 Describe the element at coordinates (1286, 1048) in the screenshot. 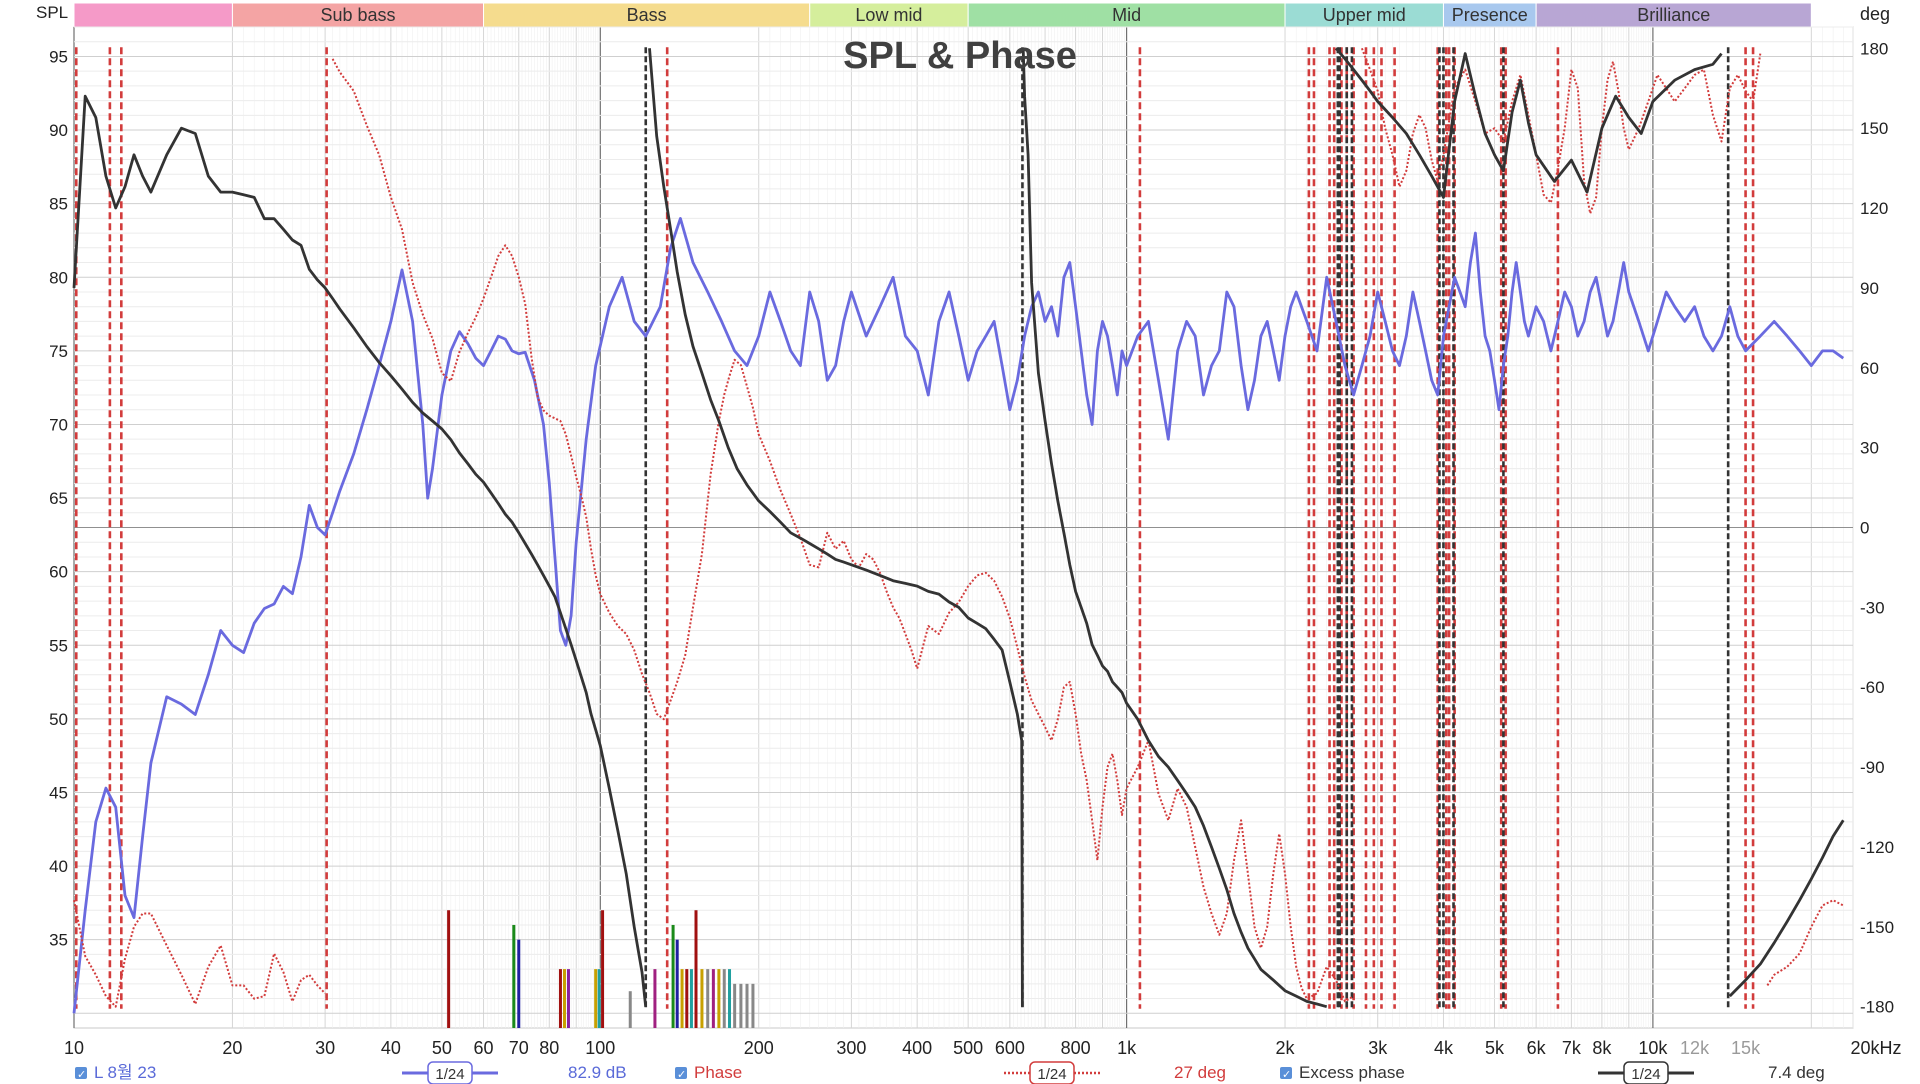

I see `x-tick-label: 2k` at that location.